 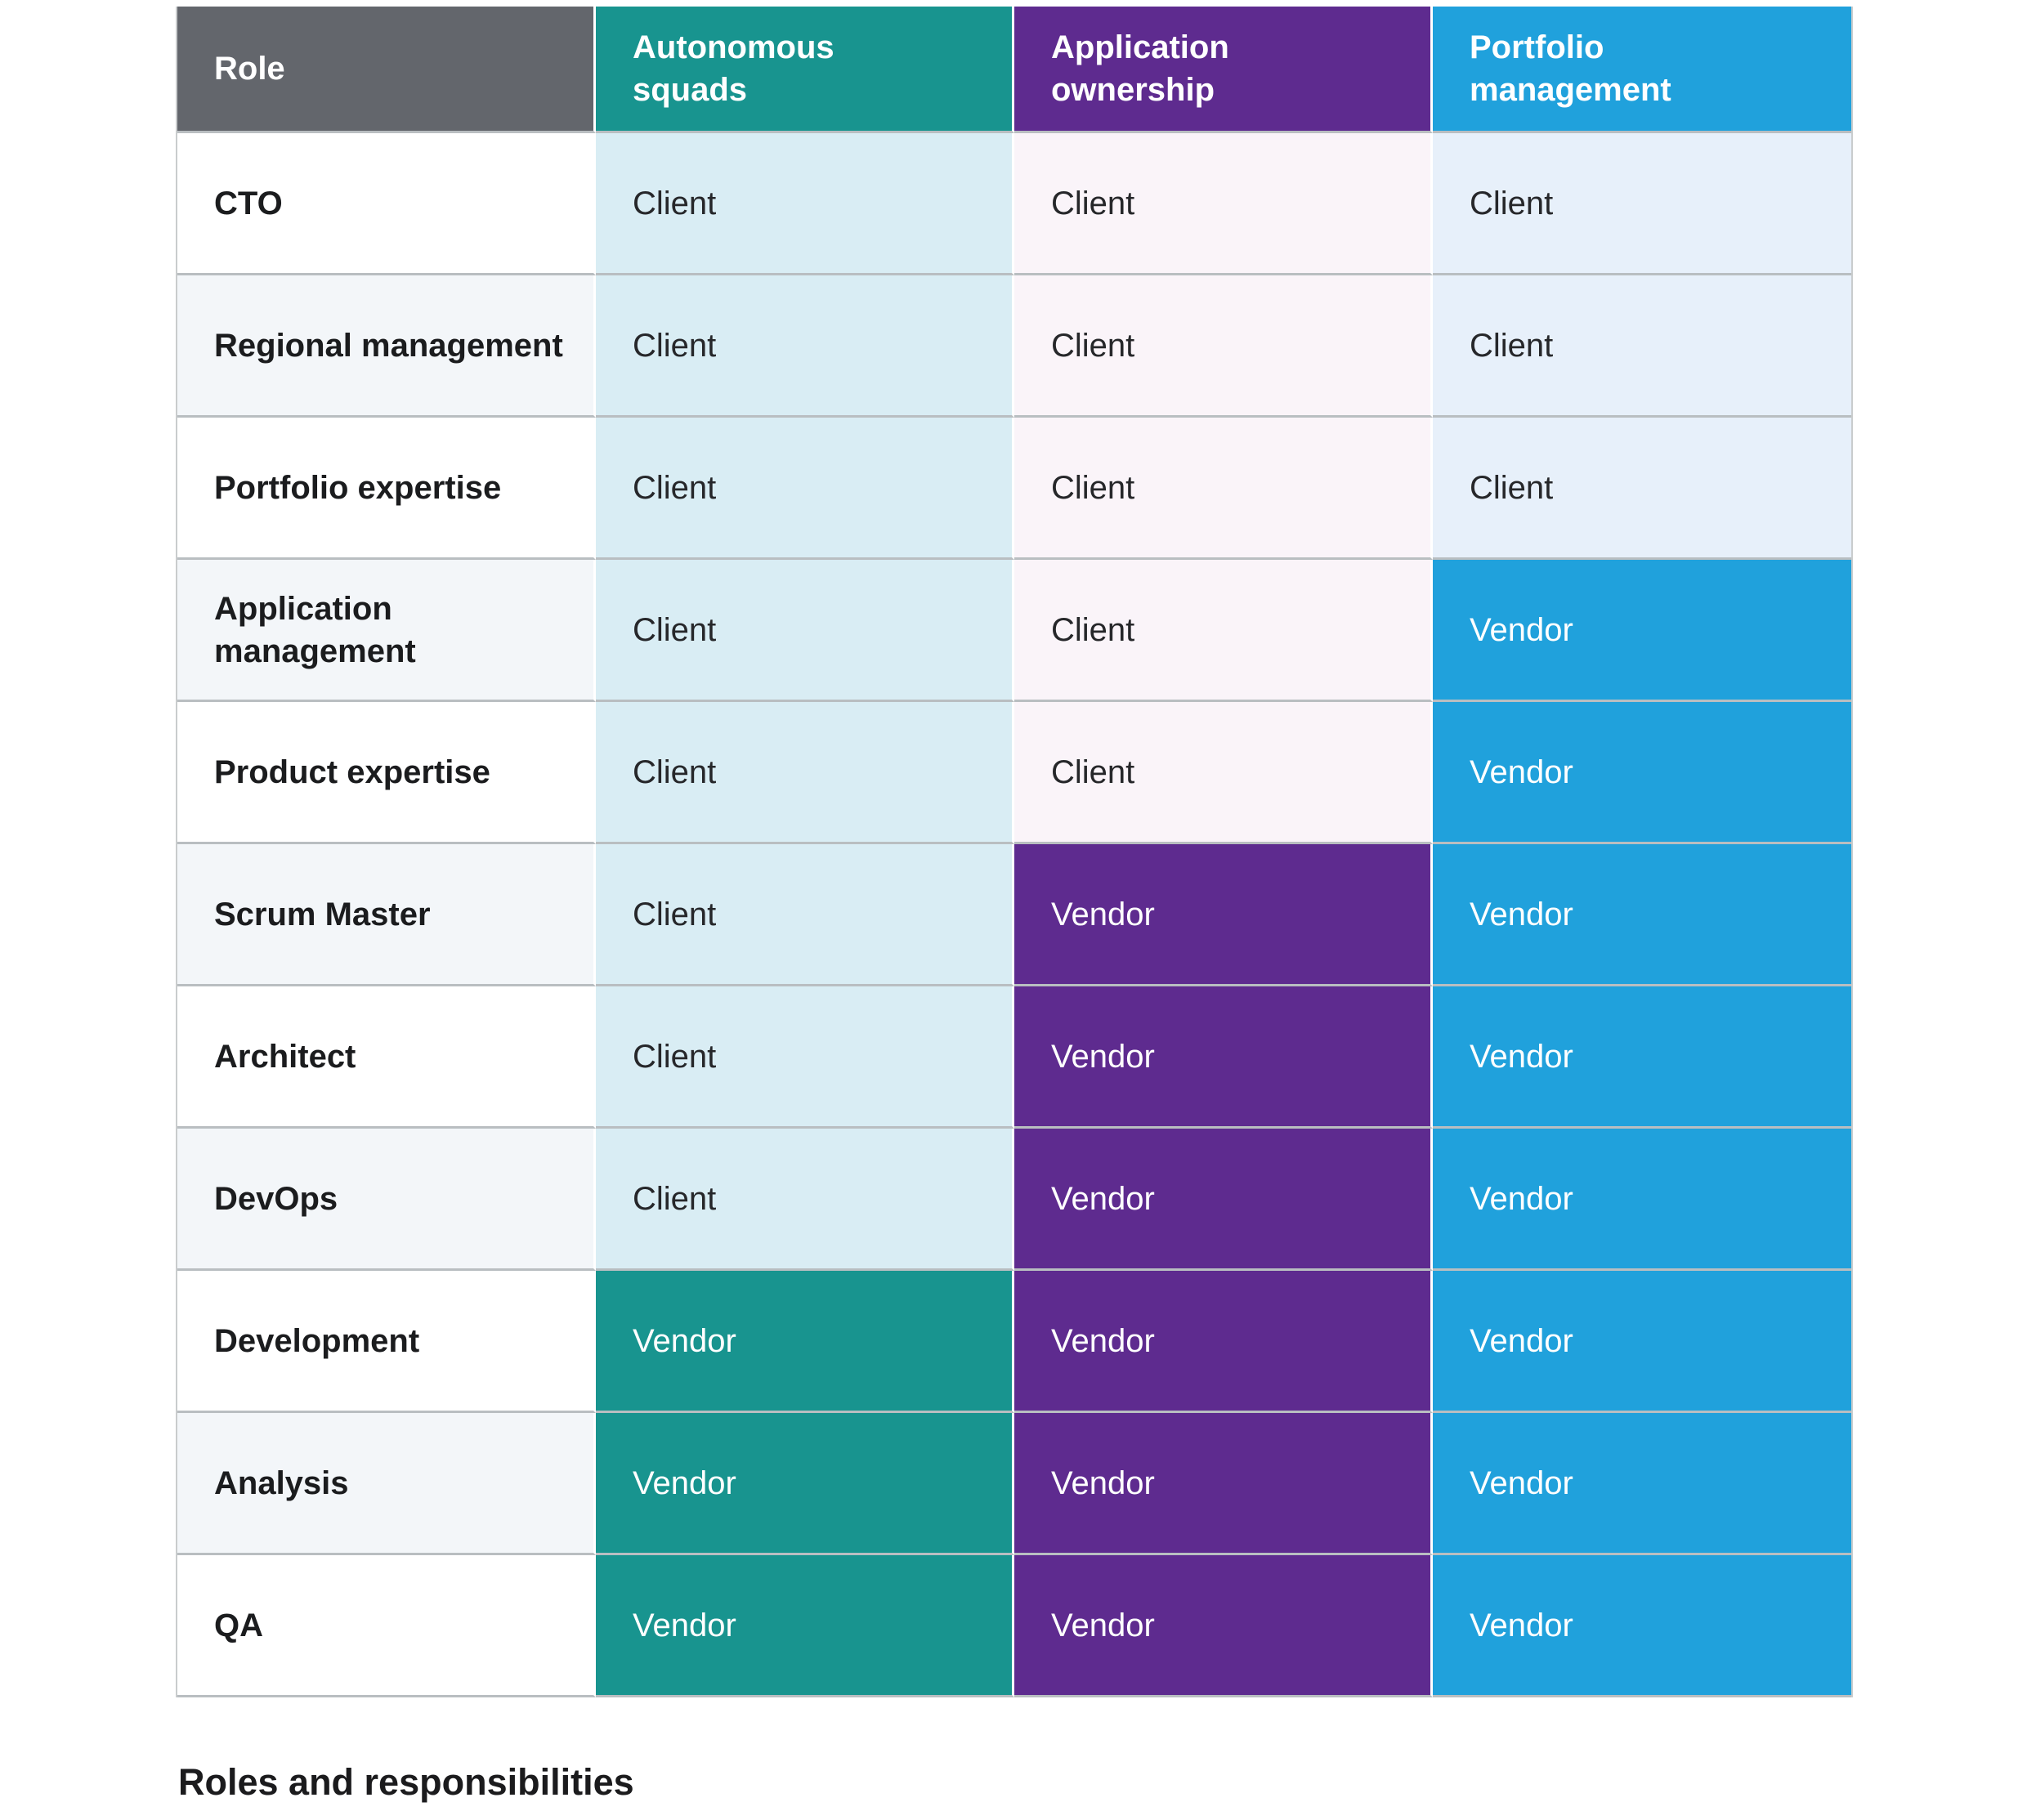 I want to click on table-row: Regional management Client Client Client, so click(x=1014, y=346).